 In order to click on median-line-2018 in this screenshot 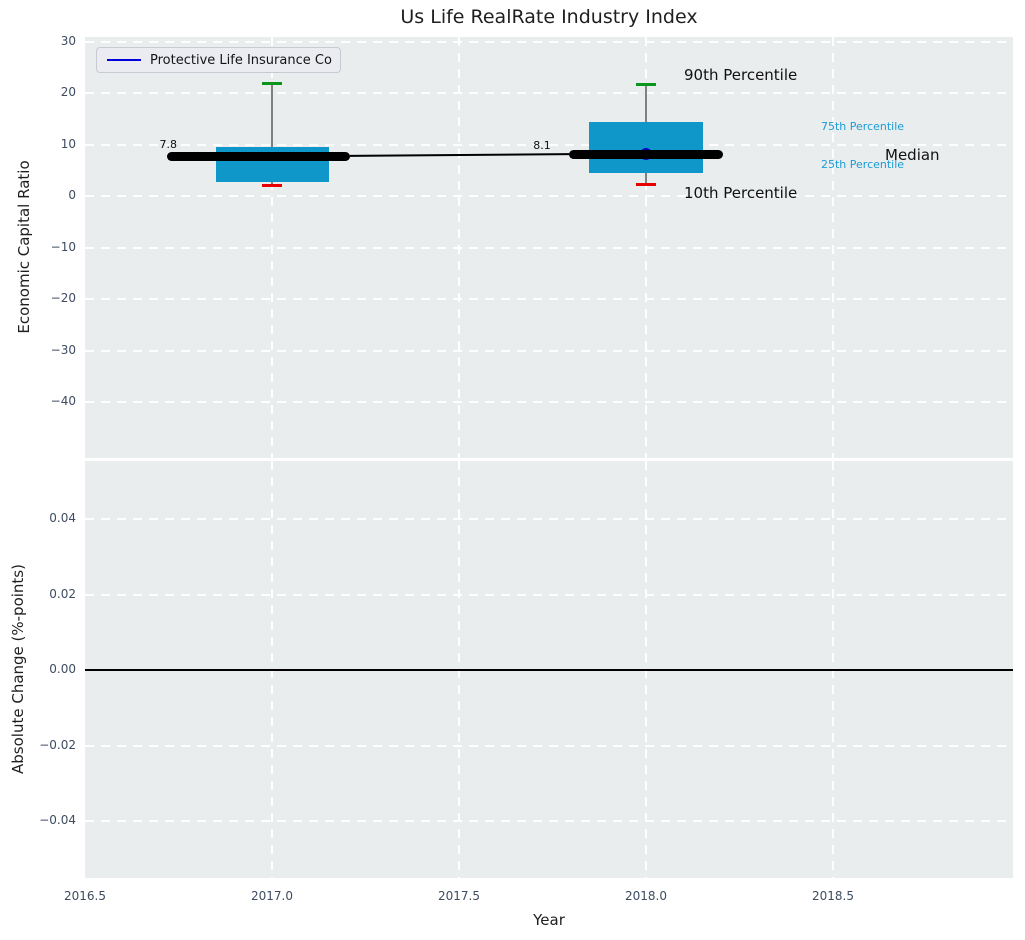, I will do `click(646, 154)`.